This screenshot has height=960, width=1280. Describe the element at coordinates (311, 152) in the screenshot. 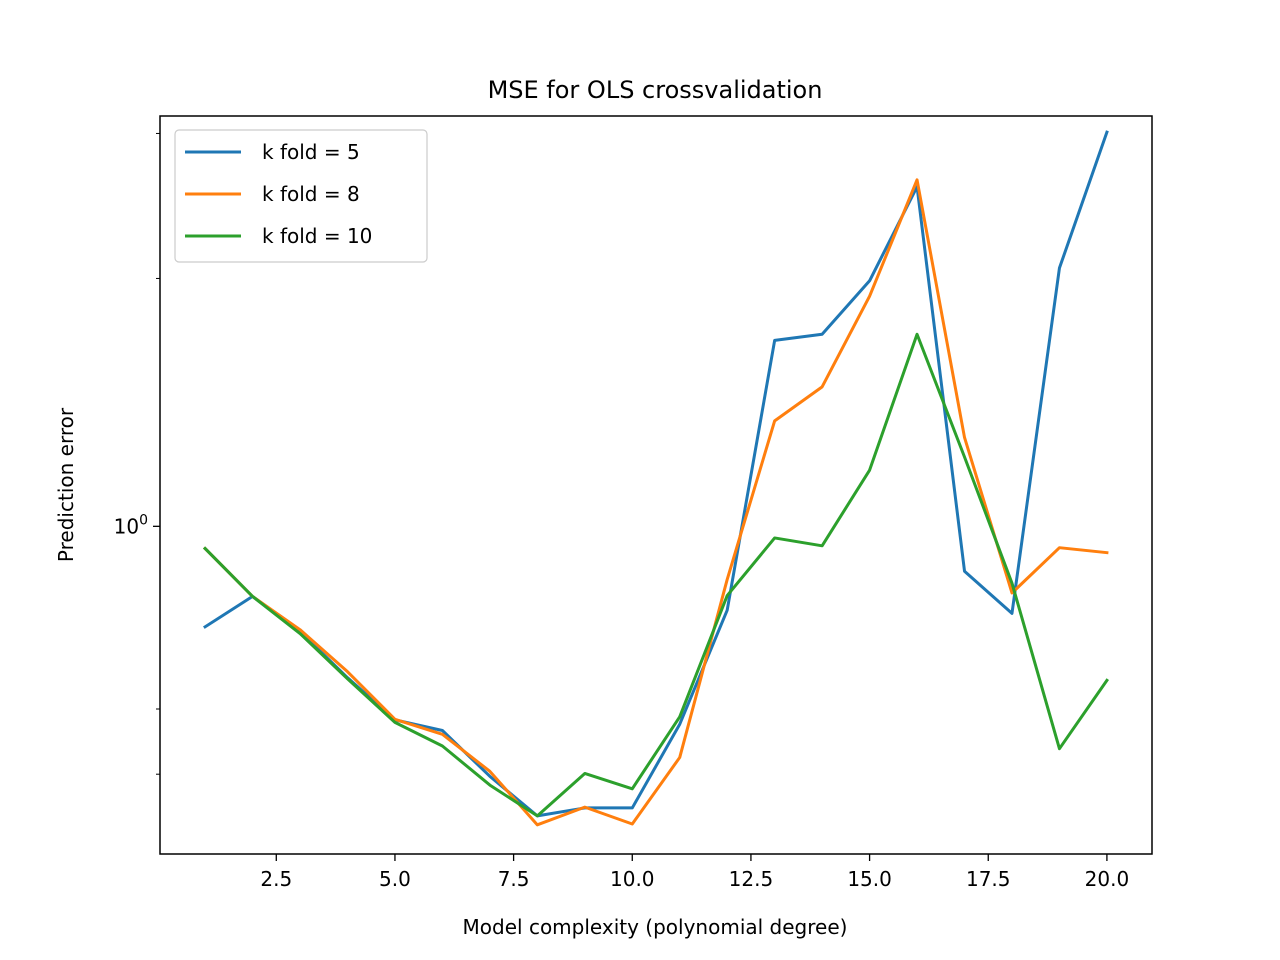

I see `legend-label-1: k fold = 5` at that location.